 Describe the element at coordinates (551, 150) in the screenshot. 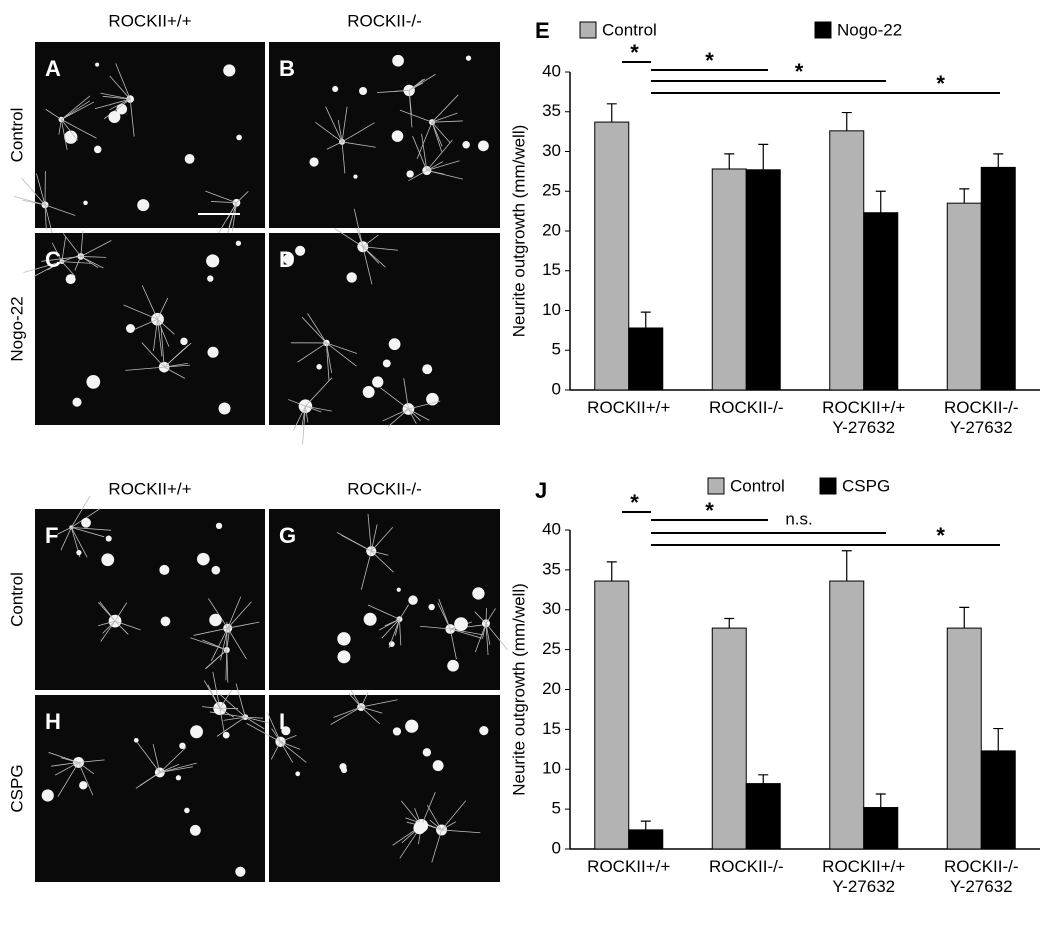

I see `y-tick-label: 30` at that location.